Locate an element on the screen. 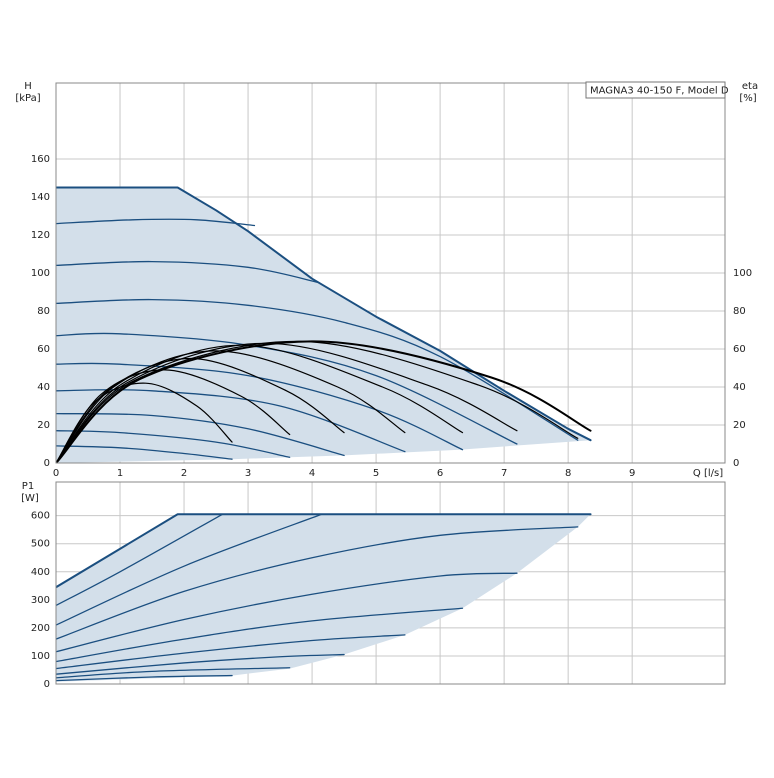 The height and width of the screenshot is (778, 774). y-tick-label: 200 is located at coordinates (40, 628).